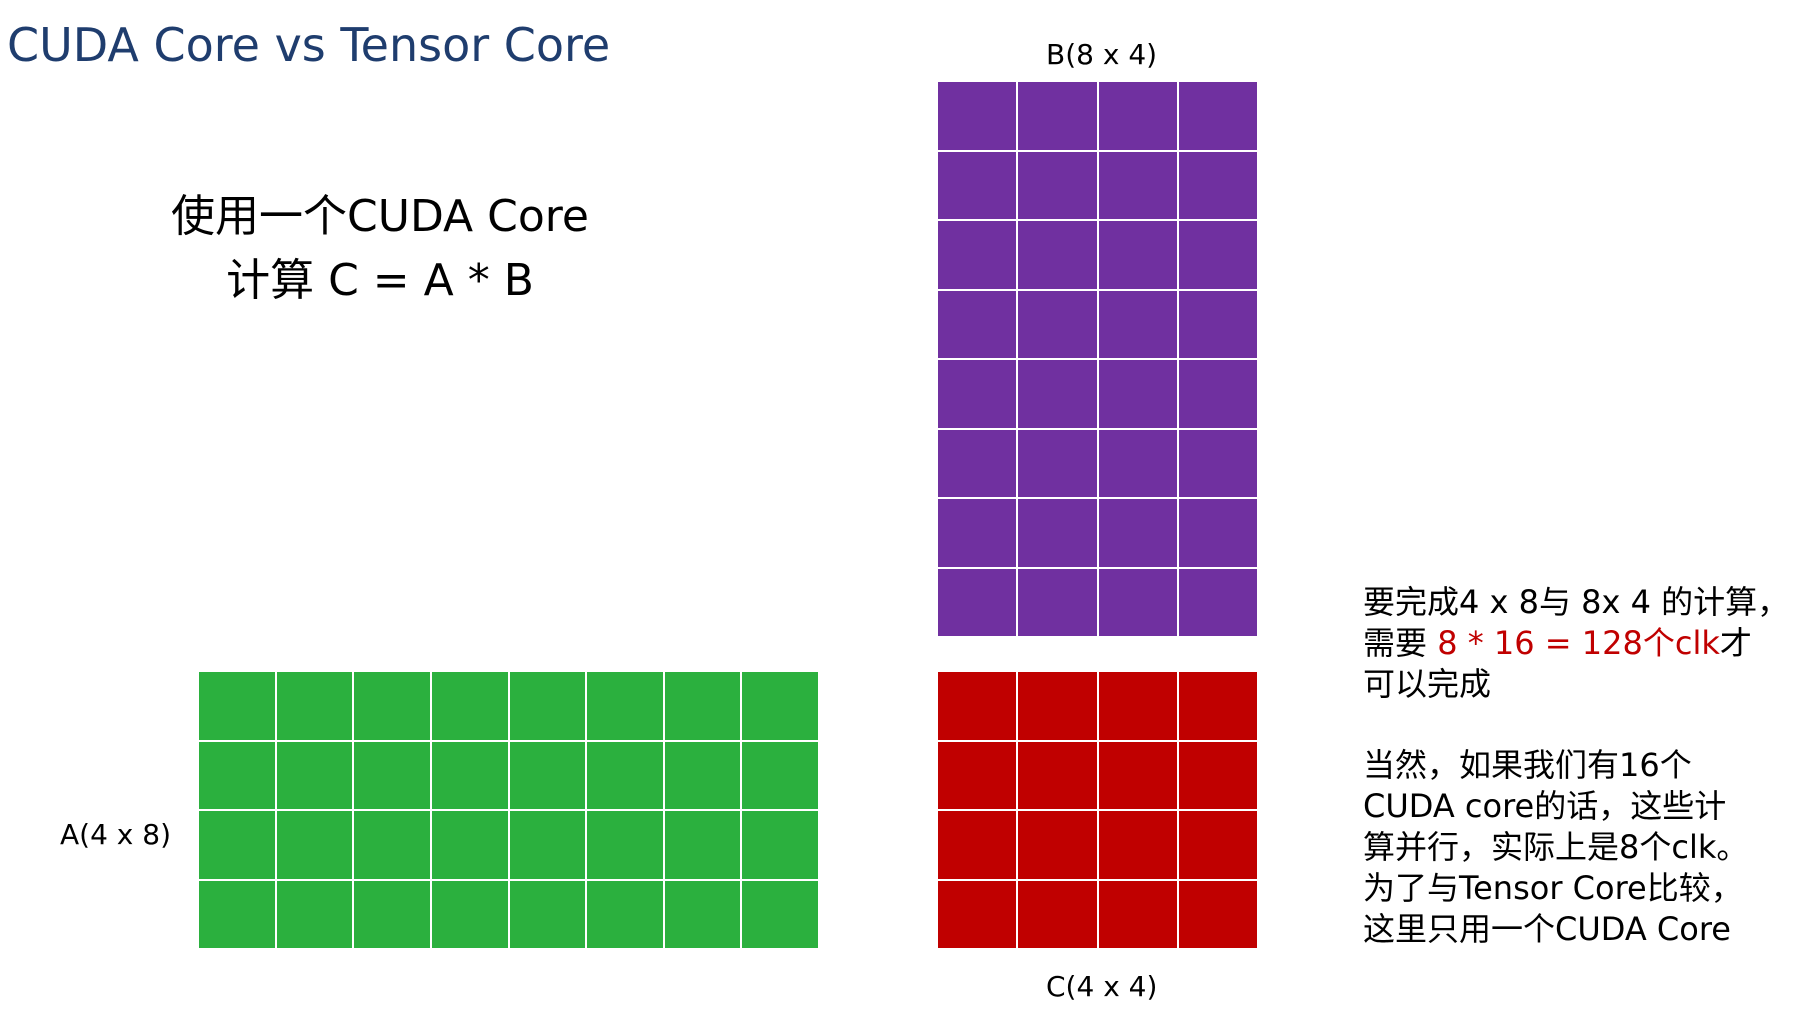  I want to click on matrix-a-grid, so click(508, 810).